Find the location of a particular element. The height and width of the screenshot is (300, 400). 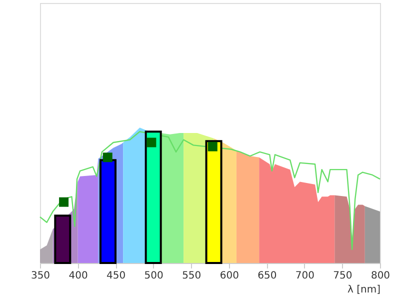

x-tick-label: 650 is located at coordinates (267, 276).